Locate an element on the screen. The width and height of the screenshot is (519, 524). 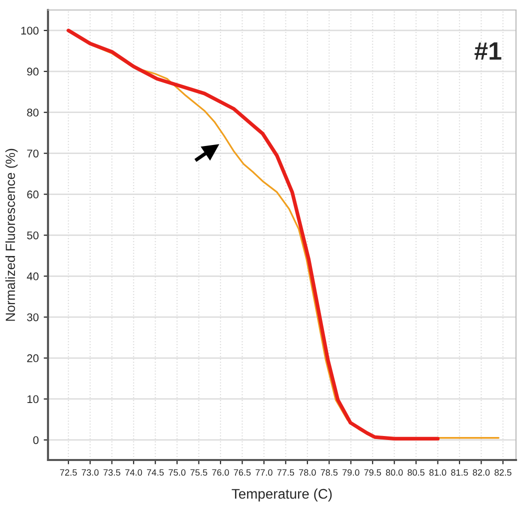
y-tick-label: 0 is located at coordinates (36, 440).